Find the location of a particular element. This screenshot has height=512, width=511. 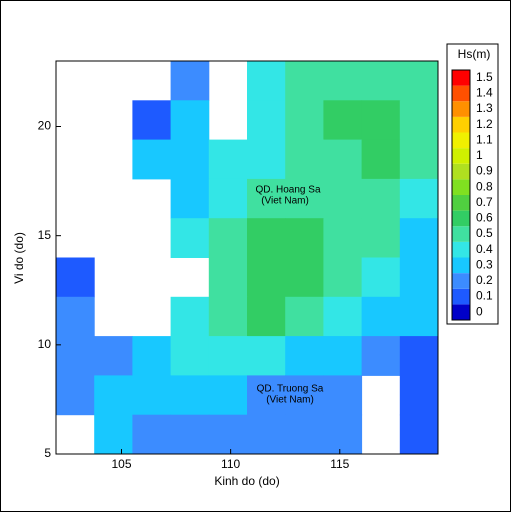

y-tick-label: 10 is located at coordinates (45, 344).